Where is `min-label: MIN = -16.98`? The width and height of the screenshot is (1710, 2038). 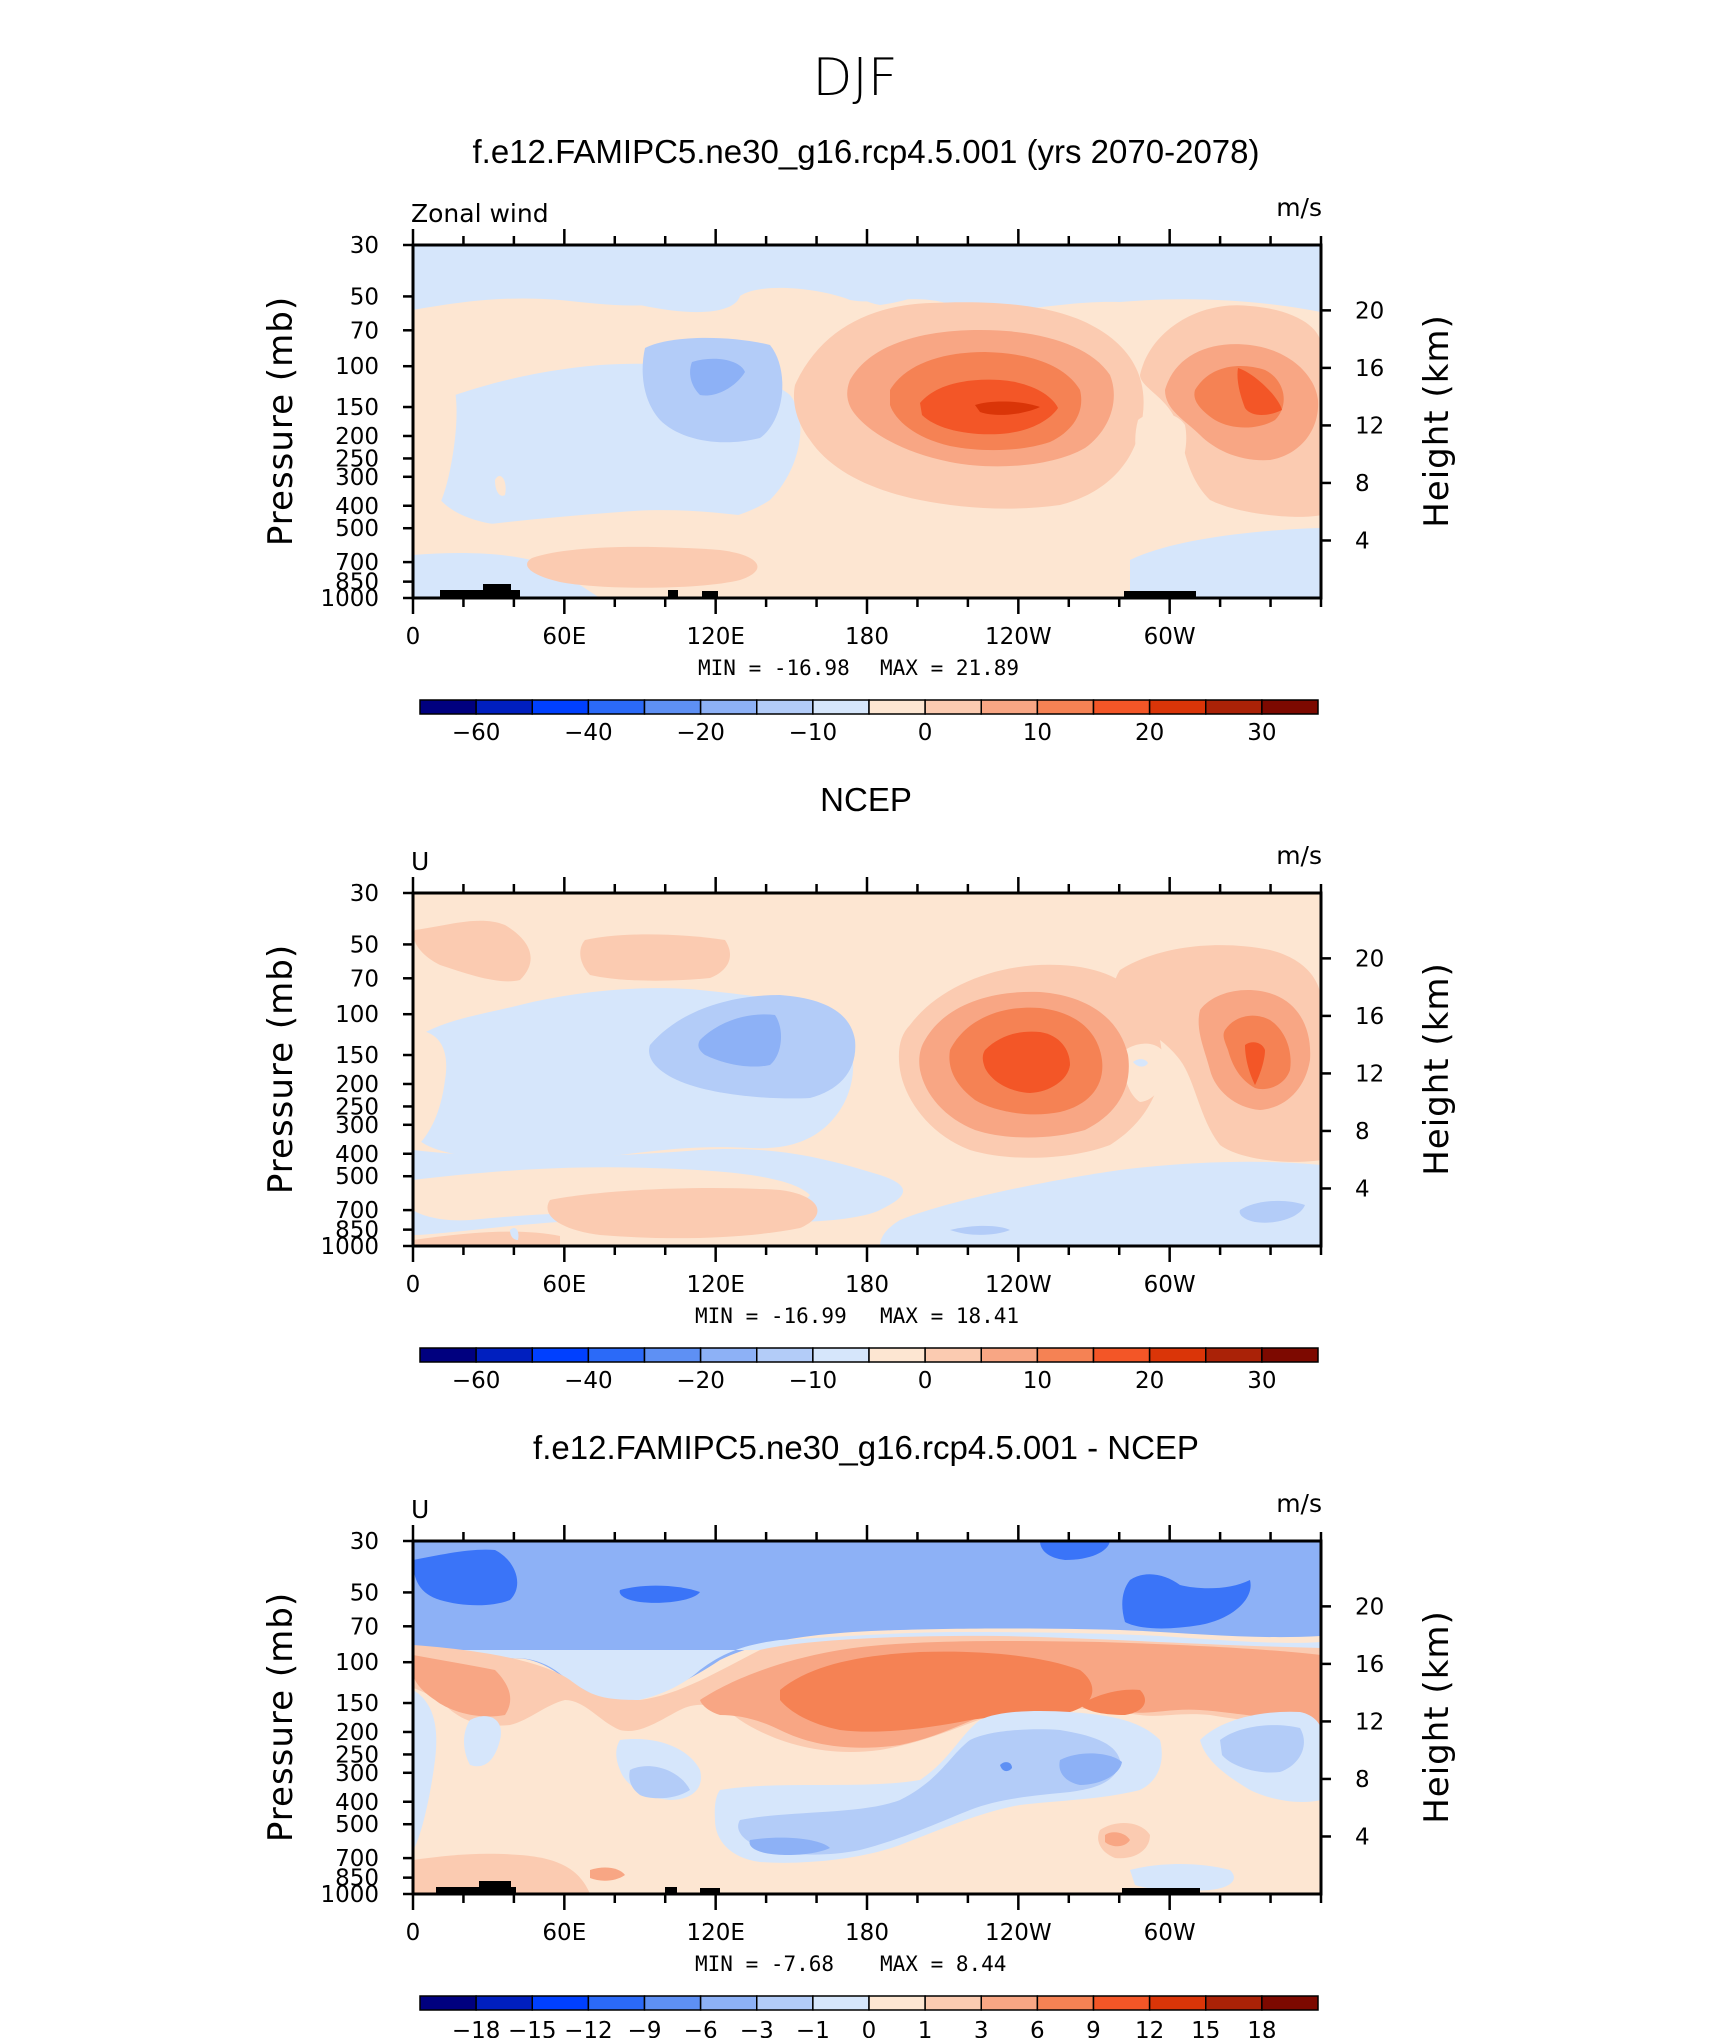
min-label: MIN = -16.98 is located at coordinates (774, 668).